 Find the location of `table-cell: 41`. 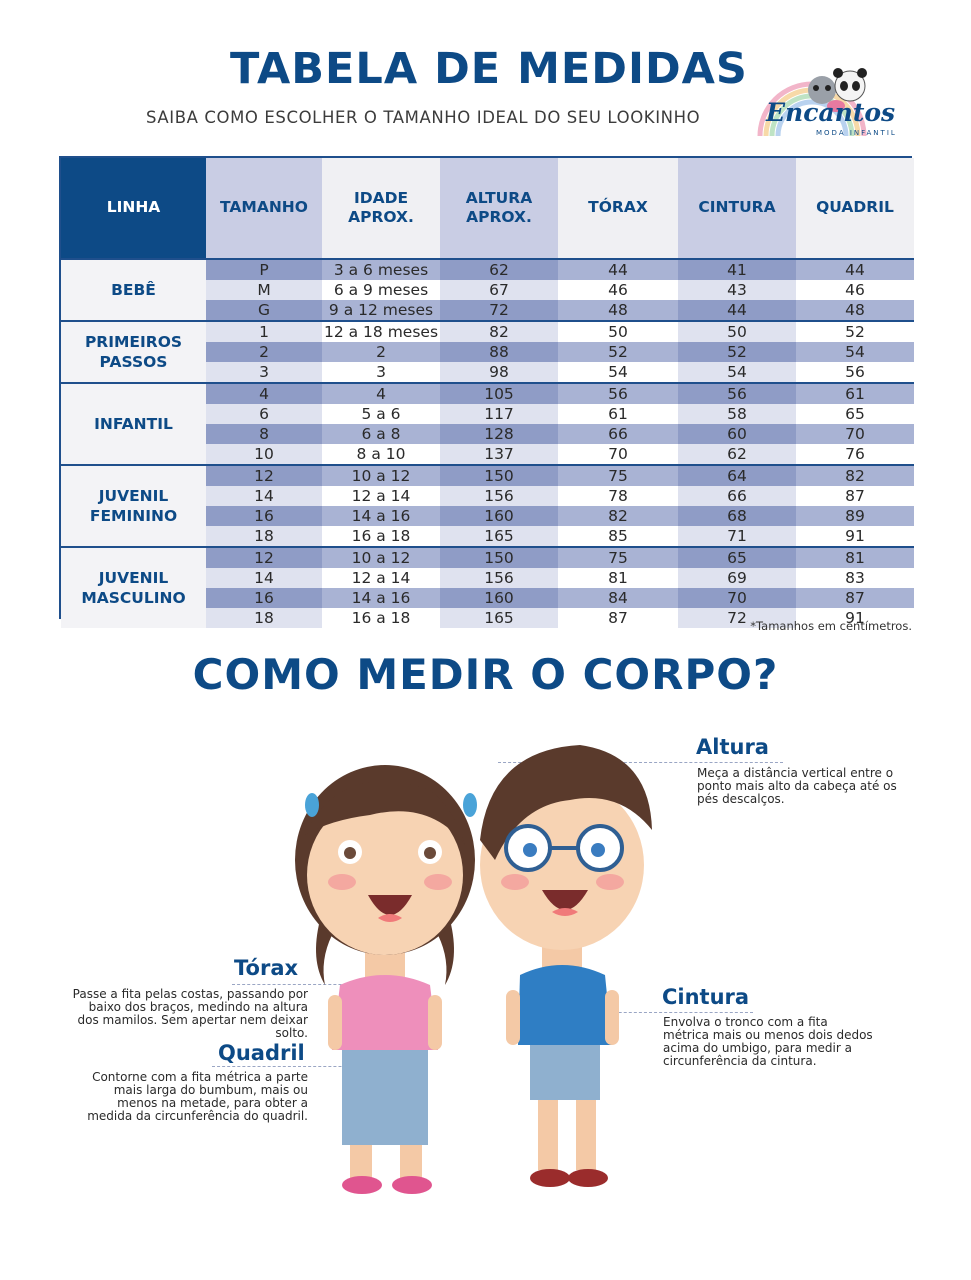

table-cell: 41 is located at coordinates (737, 269).